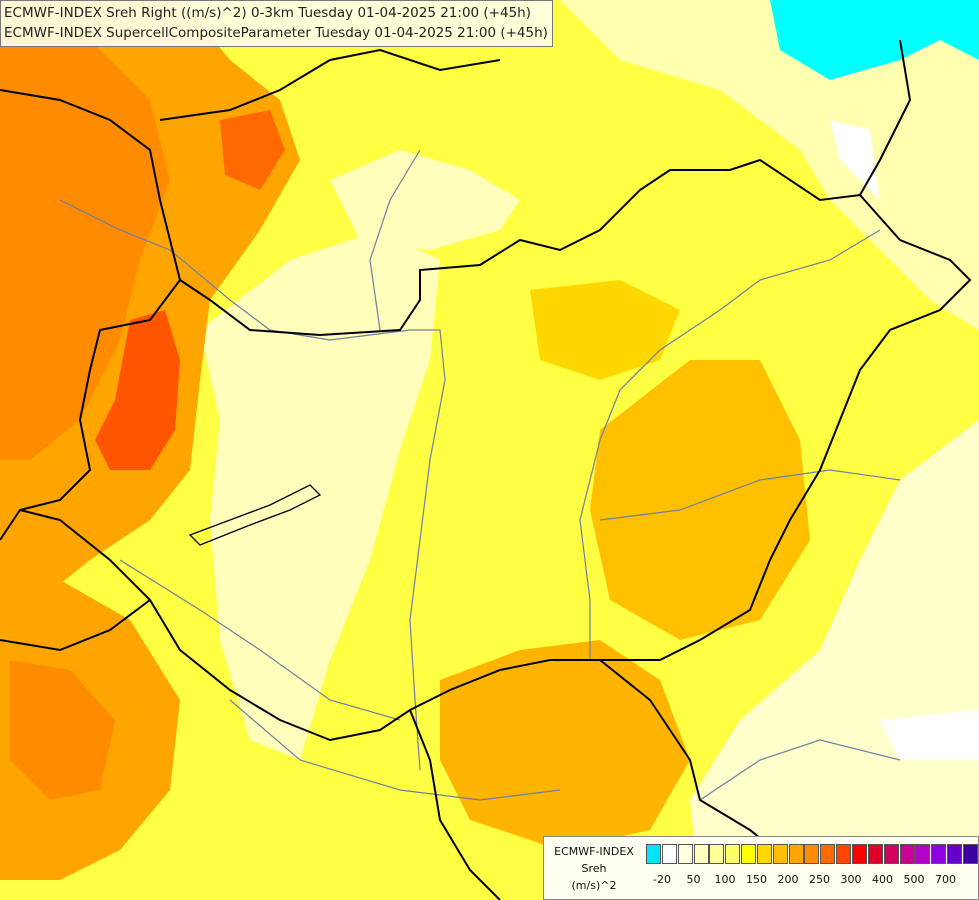  I want to click on legend-tick-label: 250, so click(819, 879).